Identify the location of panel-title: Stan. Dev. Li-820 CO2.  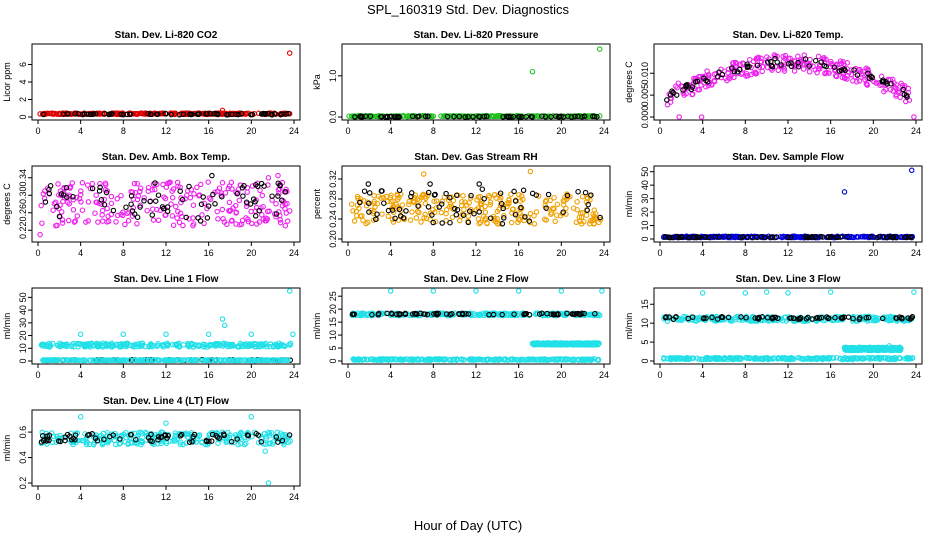
(166, 35).